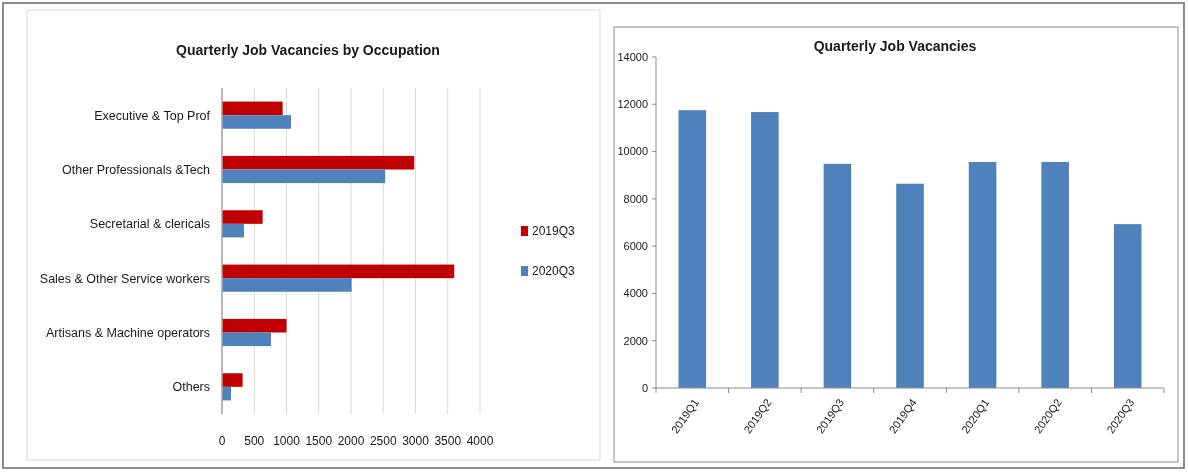 The image size is (1188, 472). What do you see at coordinates (124, 278) in the screenshot?
I see `y-tick-label: Sales & Other Service workers` at bounding box center [124, 278].